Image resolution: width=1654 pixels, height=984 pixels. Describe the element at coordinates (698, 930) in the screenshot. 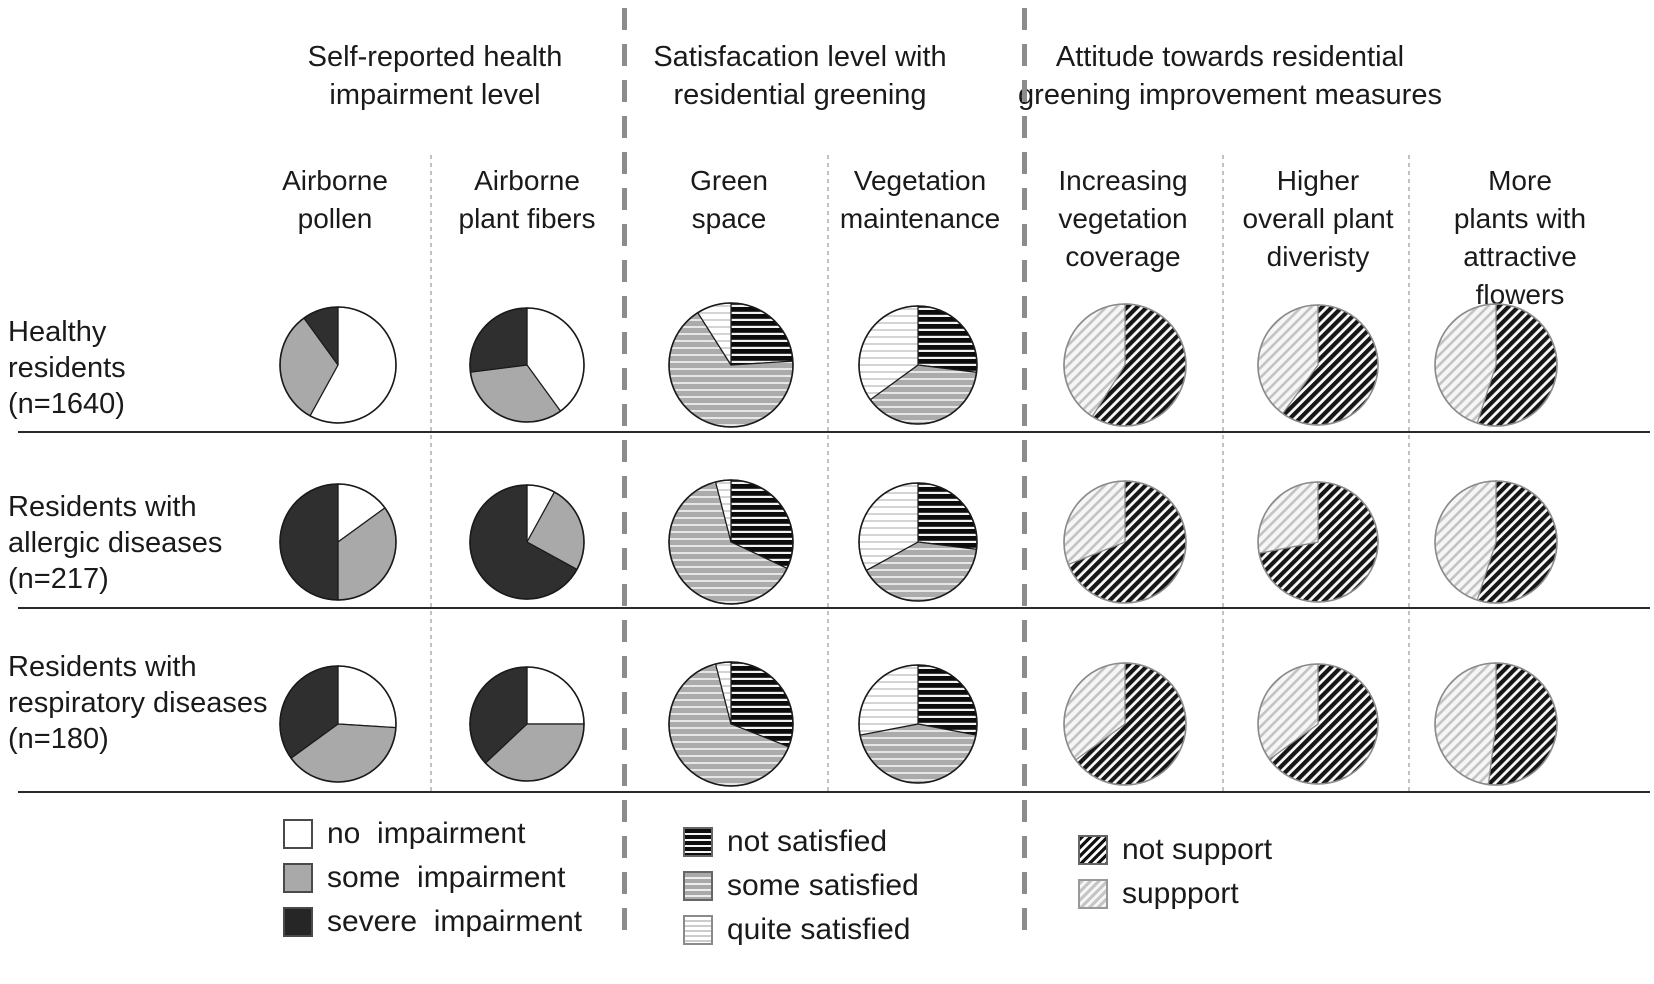

I see `light-stripes-swatch-icon` at that location.